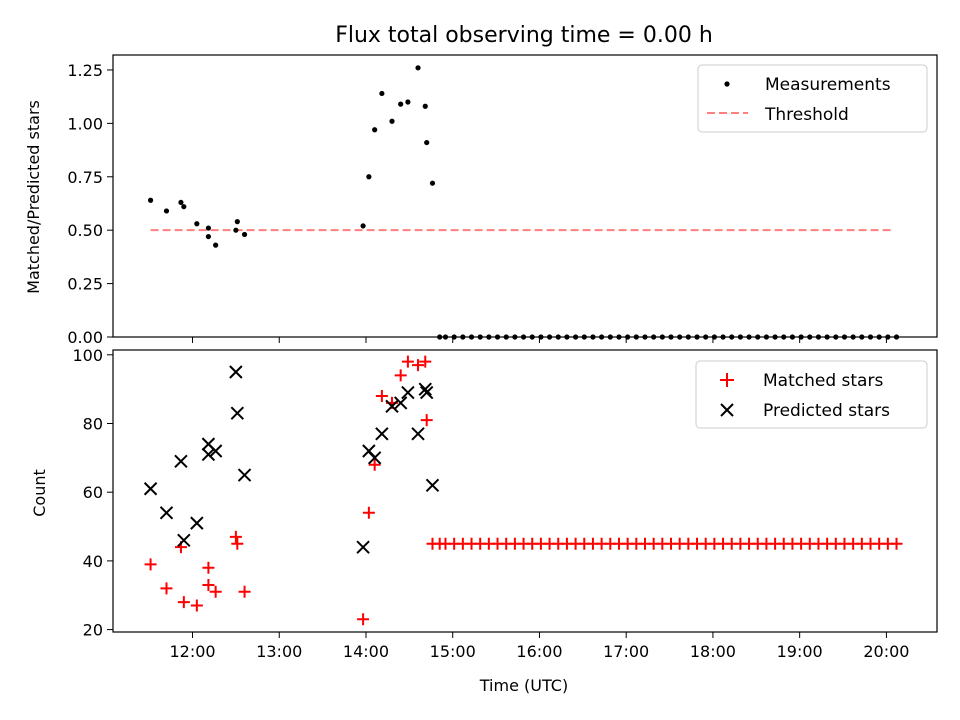 This screenshot has height=720, width=960. What do you see at coordinates (727, 84) in the screenshot?
I see `legend-measurements-marker` at bounding box center [727, 84].